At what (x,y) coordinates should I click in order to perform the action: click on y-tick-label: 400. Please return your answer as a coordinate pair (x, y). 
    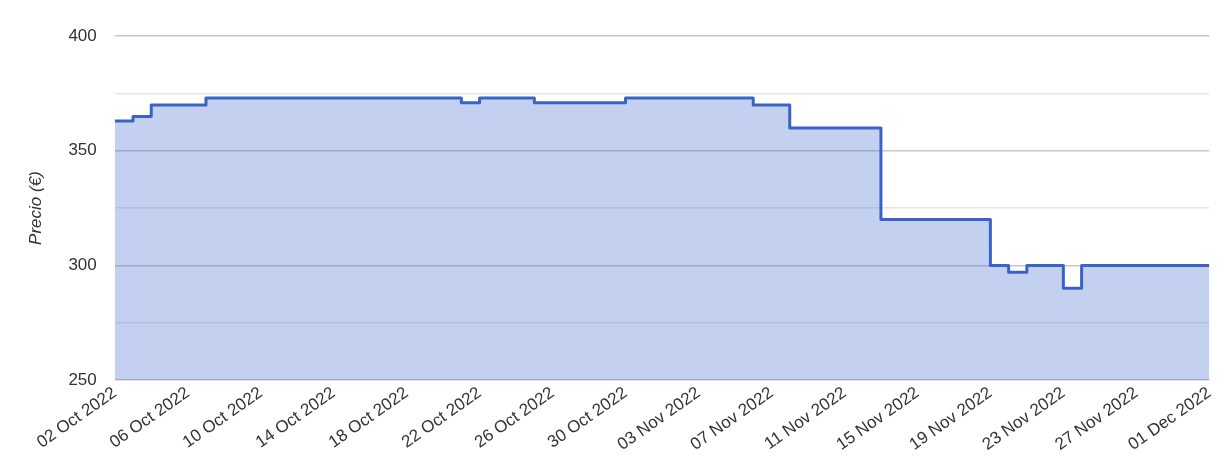
    Looking at the image, I should click on (82, 35).